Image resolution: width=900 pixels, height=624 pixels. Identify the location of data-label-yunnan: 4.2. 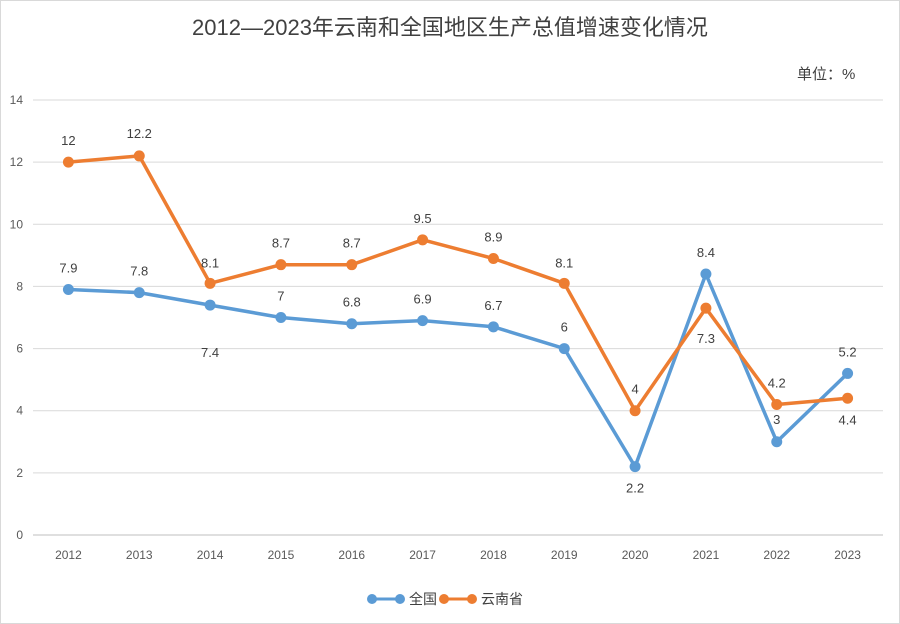
(777, 383).